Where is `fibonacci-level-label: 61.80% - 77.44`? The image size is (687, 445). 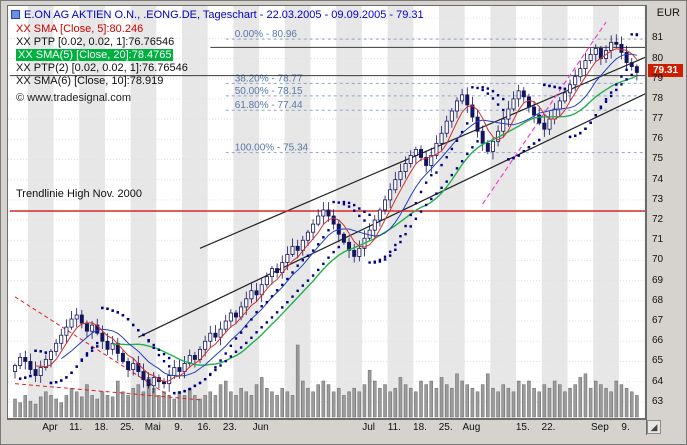
fibonacci-level-label: 61.80% - 77.44 is located at coordinates (269, 105).